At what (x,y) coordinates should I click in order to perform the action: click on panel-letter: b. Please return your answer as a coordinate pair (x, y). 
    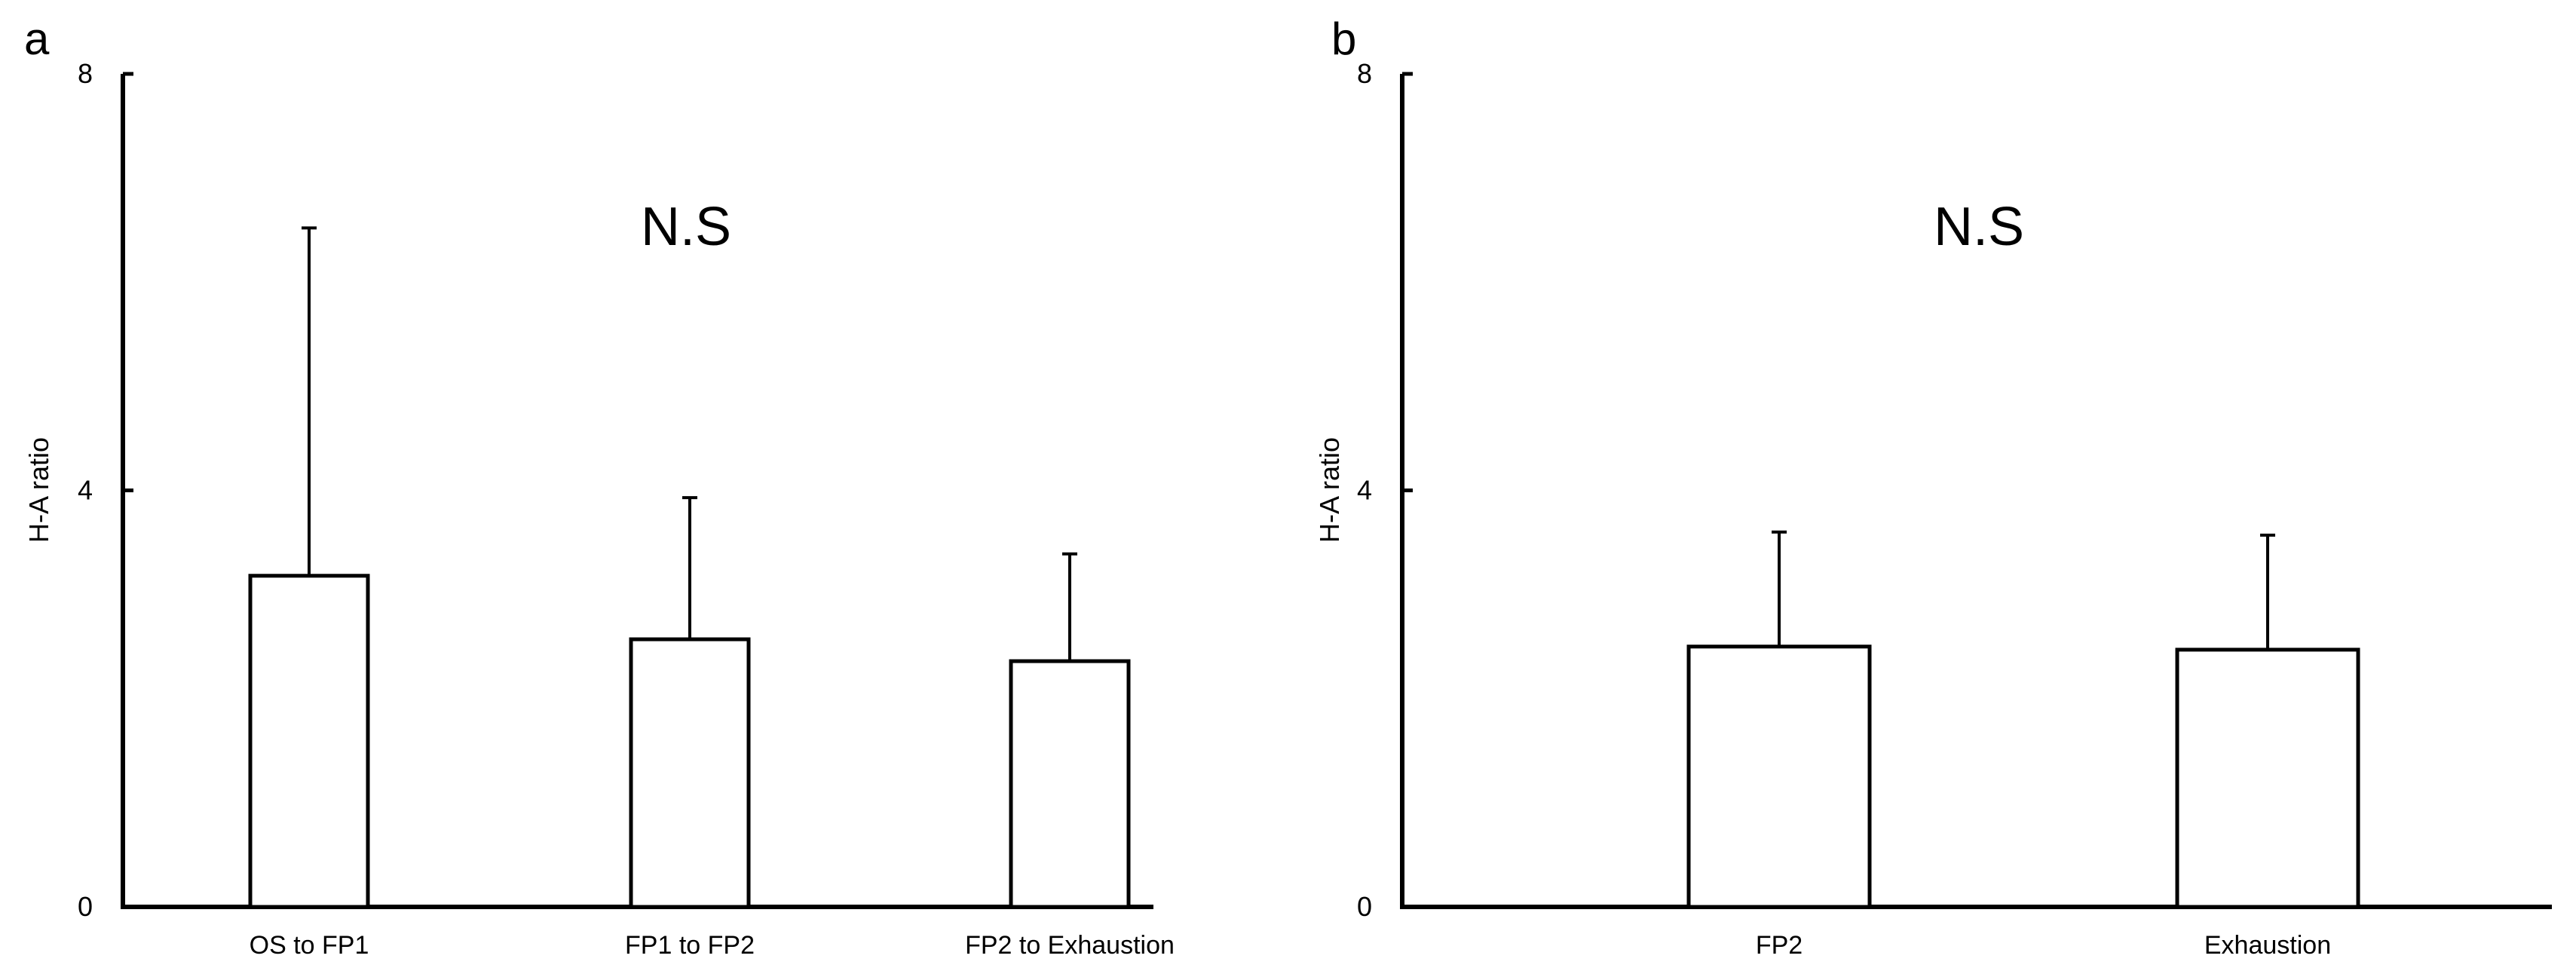
    Looking at the image, I should click on (1343, 39).